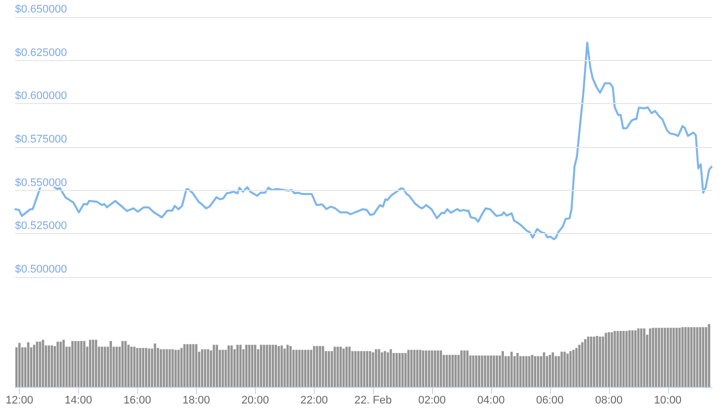 Image resolution: width=727 pixels, height=412 pixels. I want to click on x-tick-label: 22. Feb, so click(373, 400).